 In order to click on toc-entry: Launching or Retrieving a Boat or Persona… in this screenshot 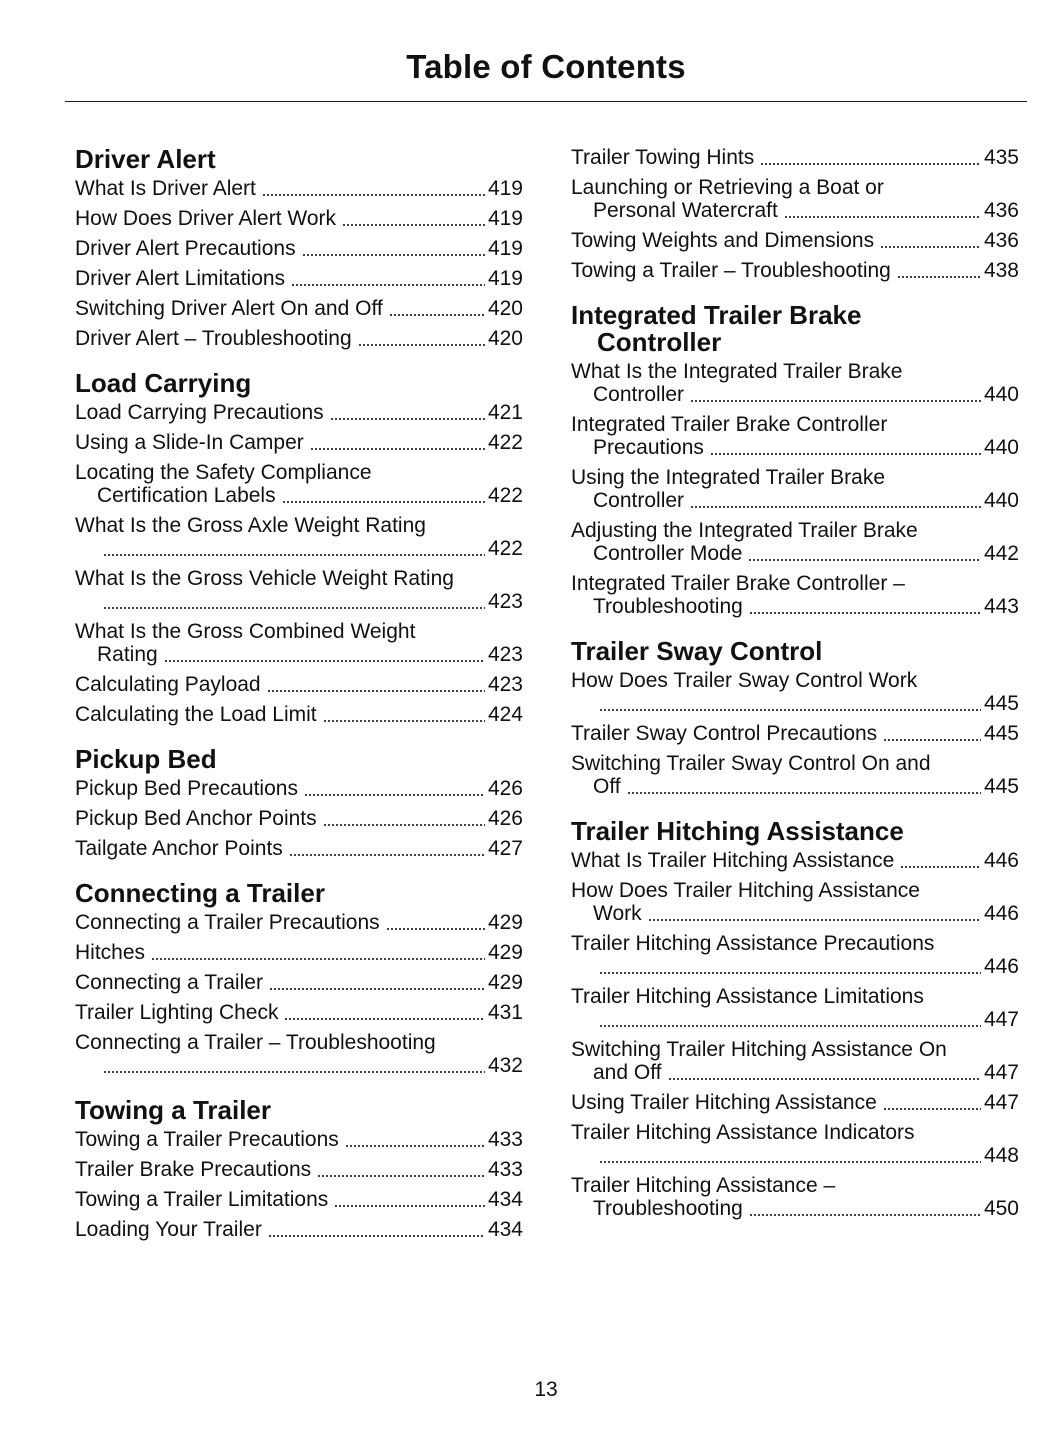, I will do `click(795, 199)`.